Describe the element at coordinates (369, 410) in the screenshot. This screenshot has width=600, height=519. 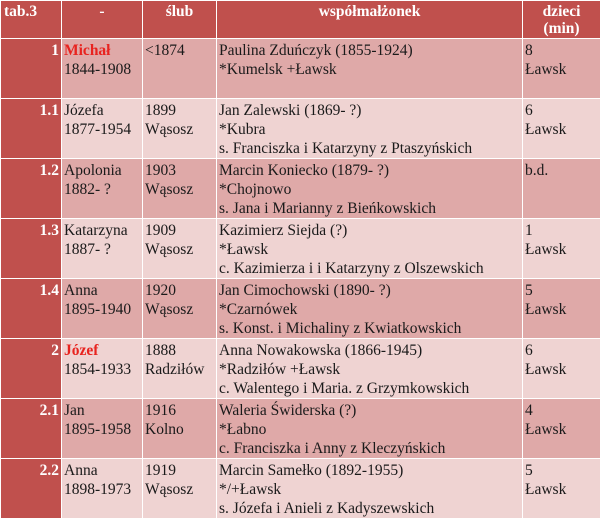
I see `spouse-name: Waleria Świderska (?)` at that location.